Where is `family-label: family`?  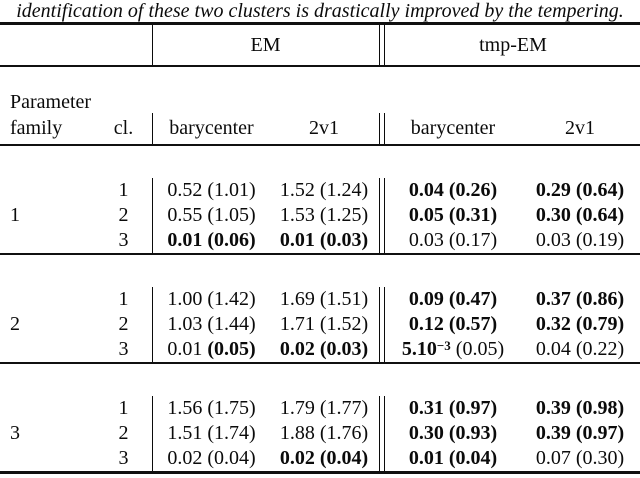 family-label: family is located at coordinates (36, 128).